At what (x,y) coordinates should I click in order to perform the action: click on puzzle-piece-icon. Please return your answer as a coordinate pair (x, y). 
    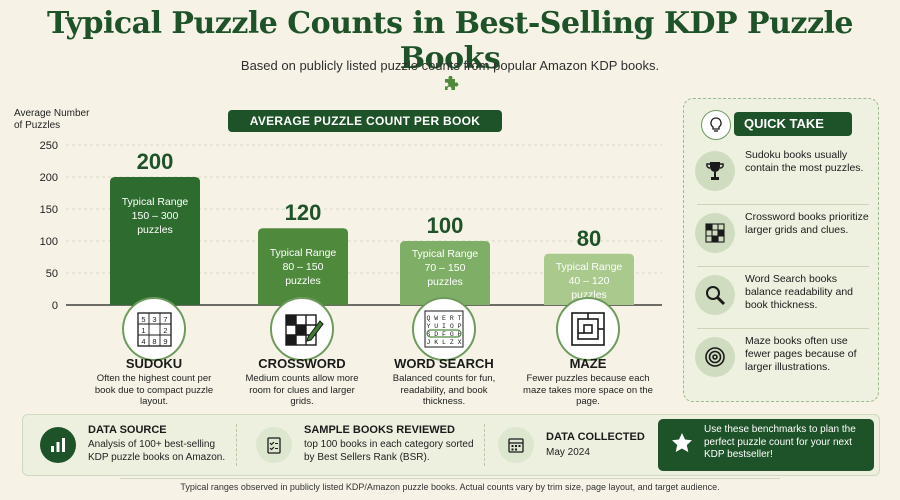
    Looking at the image, I should click on (452, 83).